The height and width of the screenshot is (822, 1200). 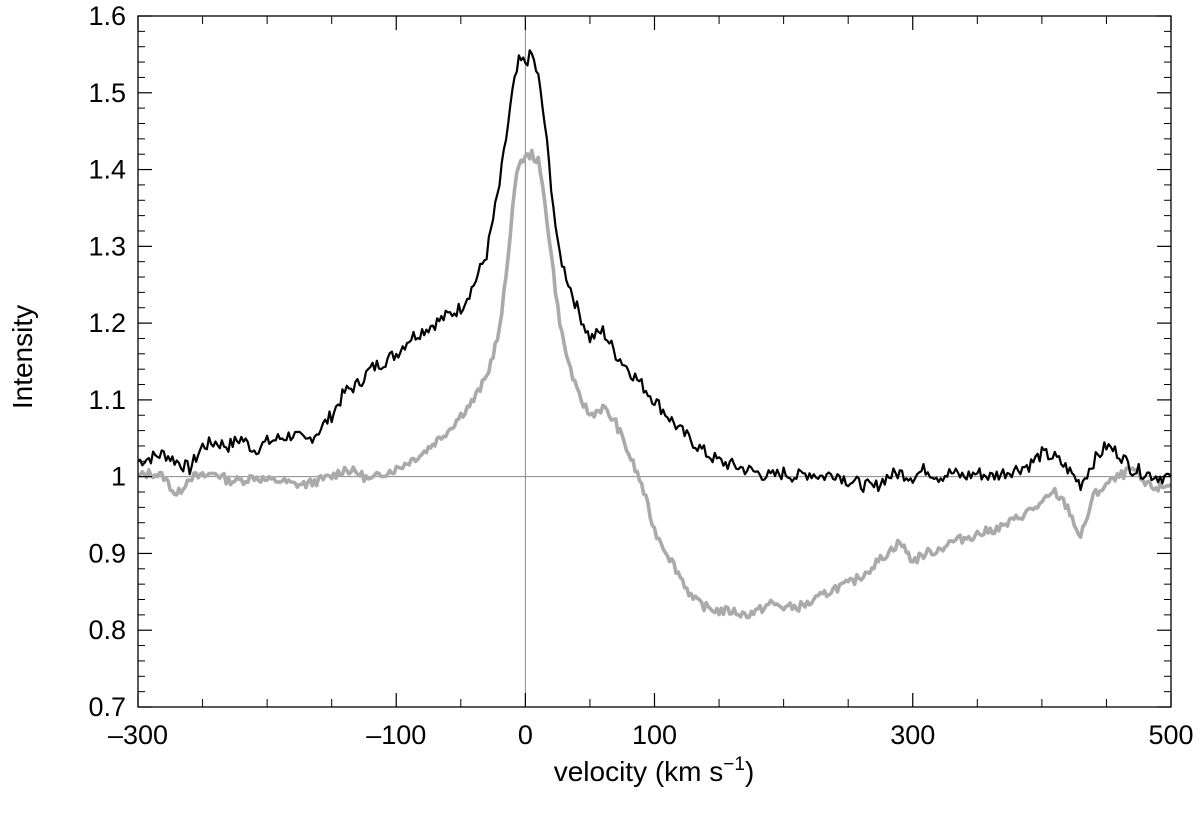 I want to click on y-tick-label: 1.2, so click(x=107, y=323).